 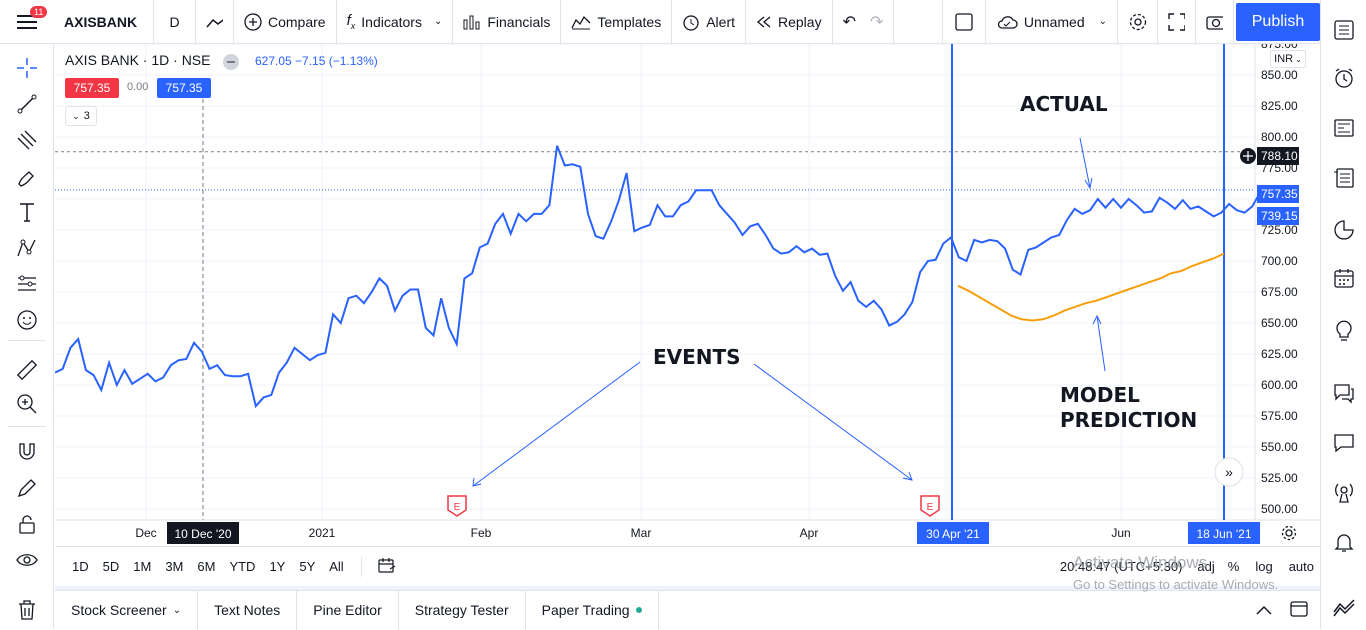 I want to click on main-menu-button: 11, so click(x=27, y=22).